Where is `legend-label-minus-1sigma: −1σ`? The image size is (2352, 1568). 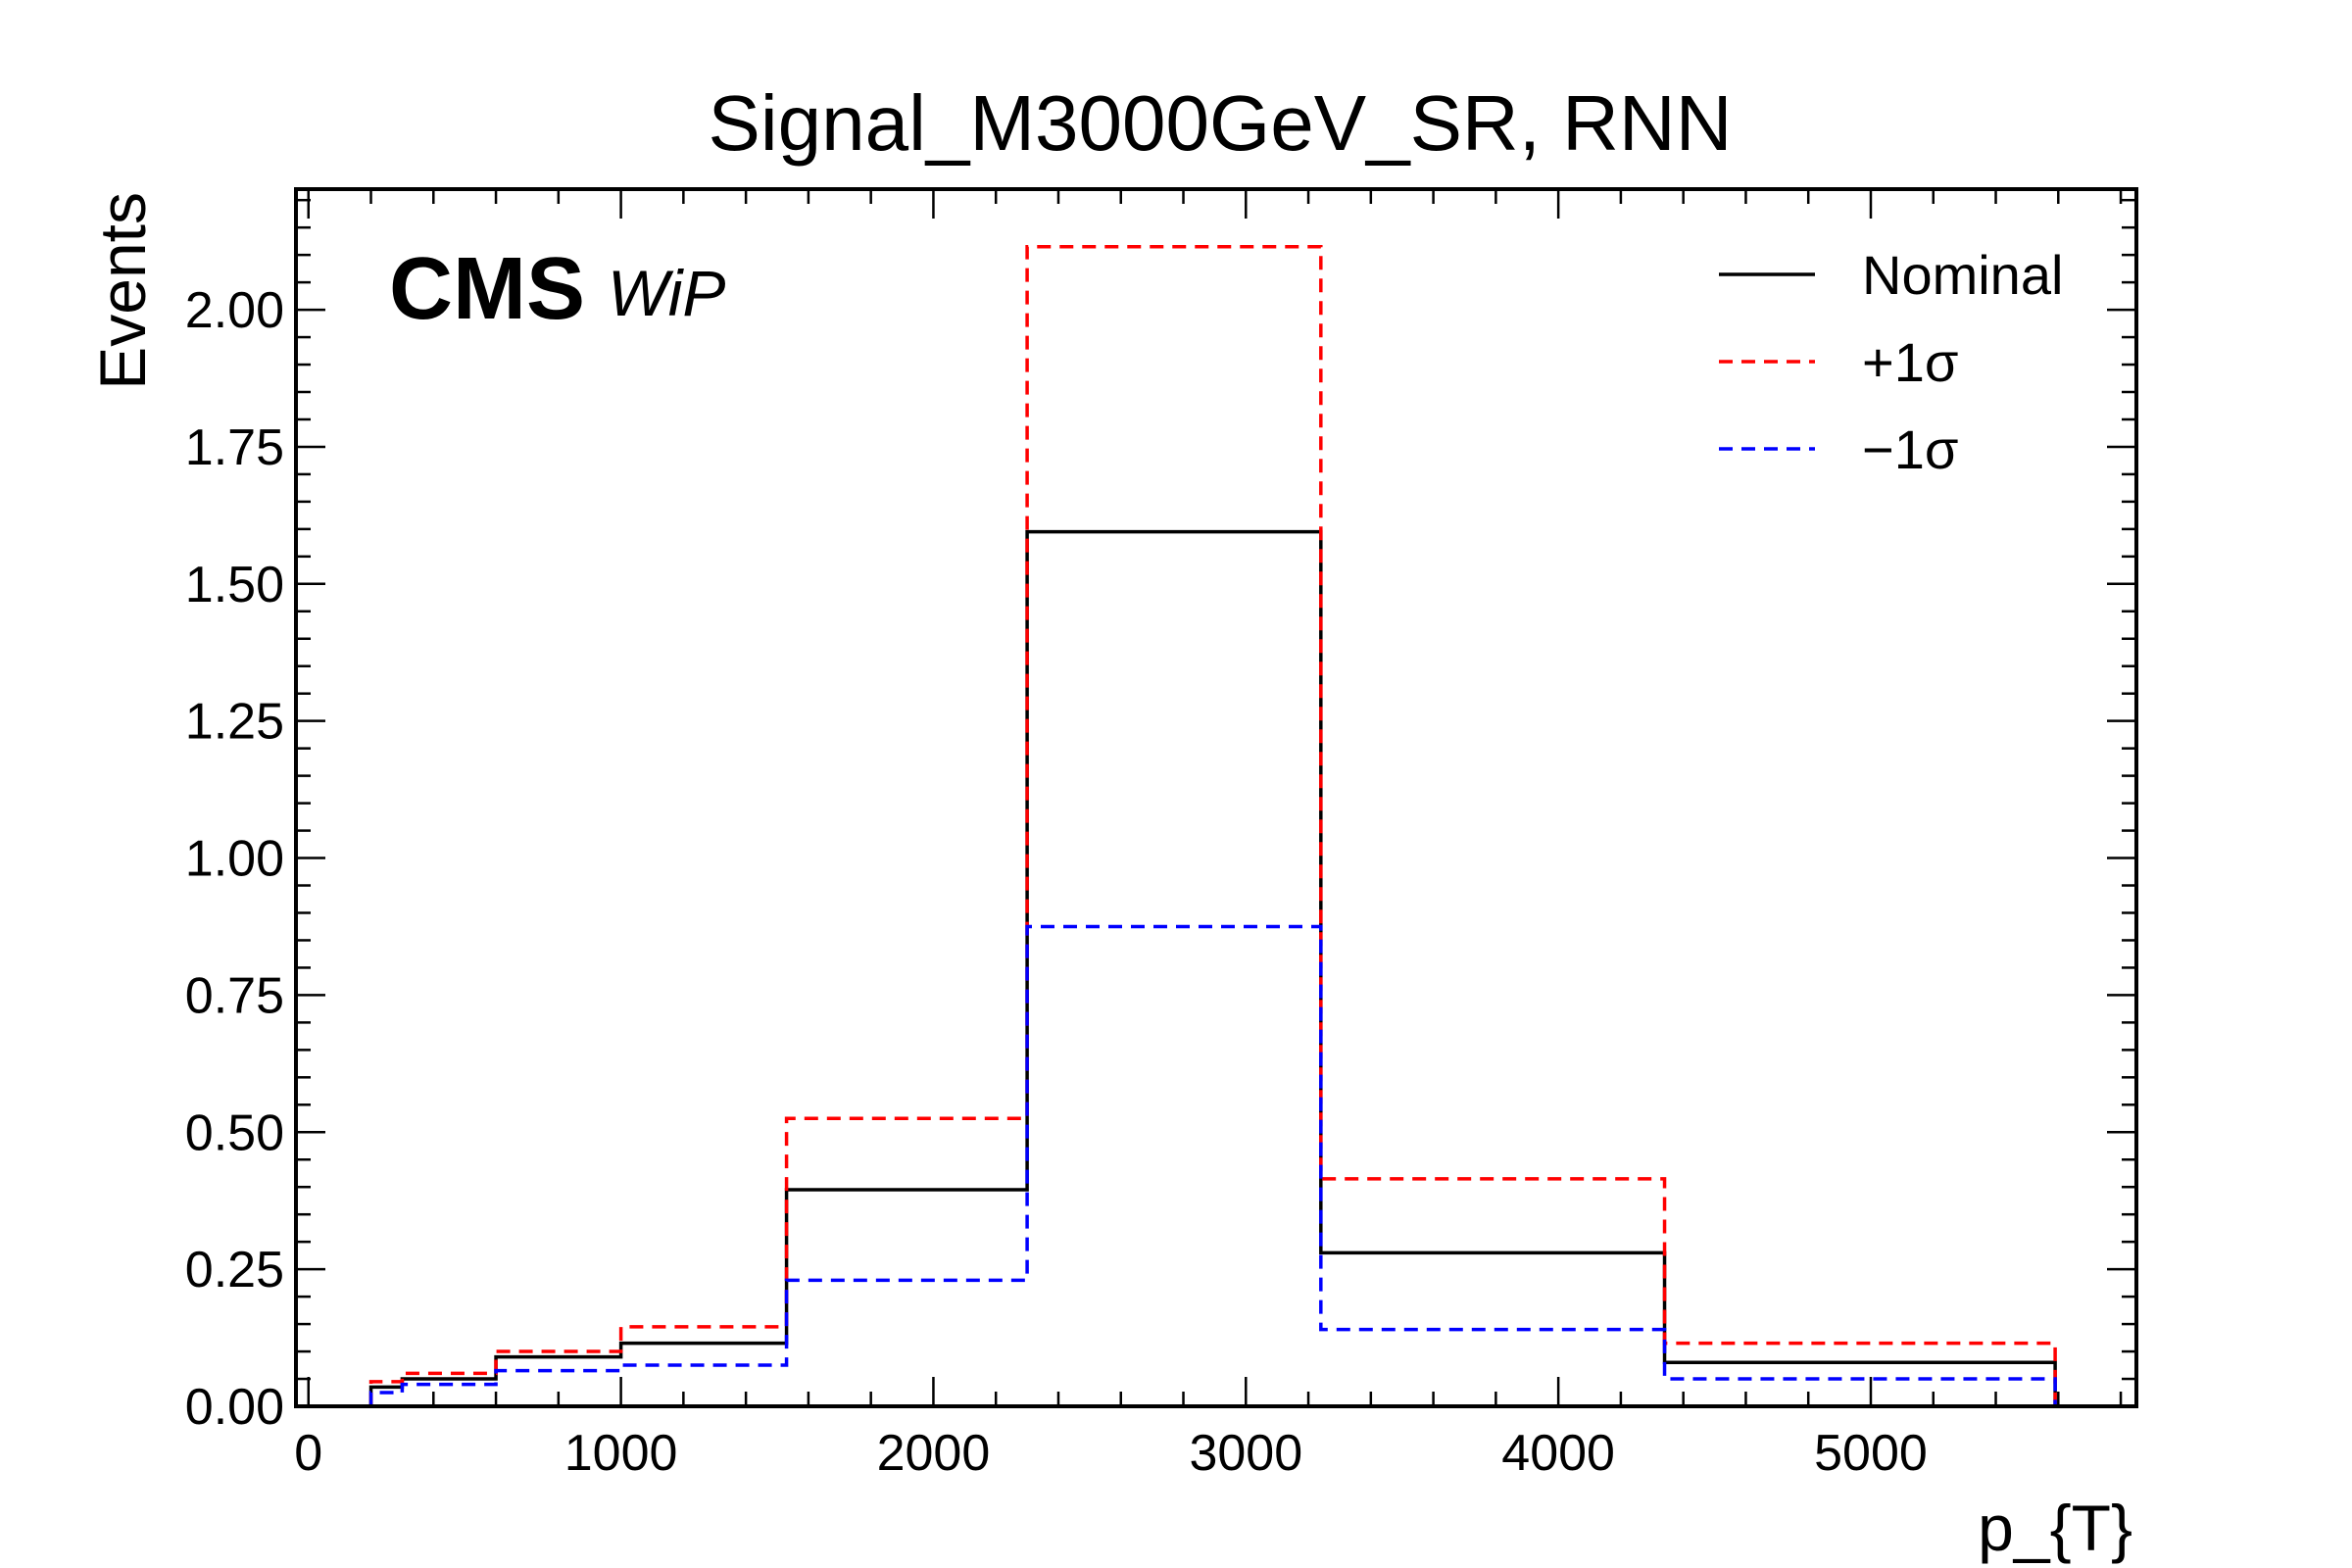 legend-label-minus-1sigma: −1σ is located at coordinates (1910, 449).